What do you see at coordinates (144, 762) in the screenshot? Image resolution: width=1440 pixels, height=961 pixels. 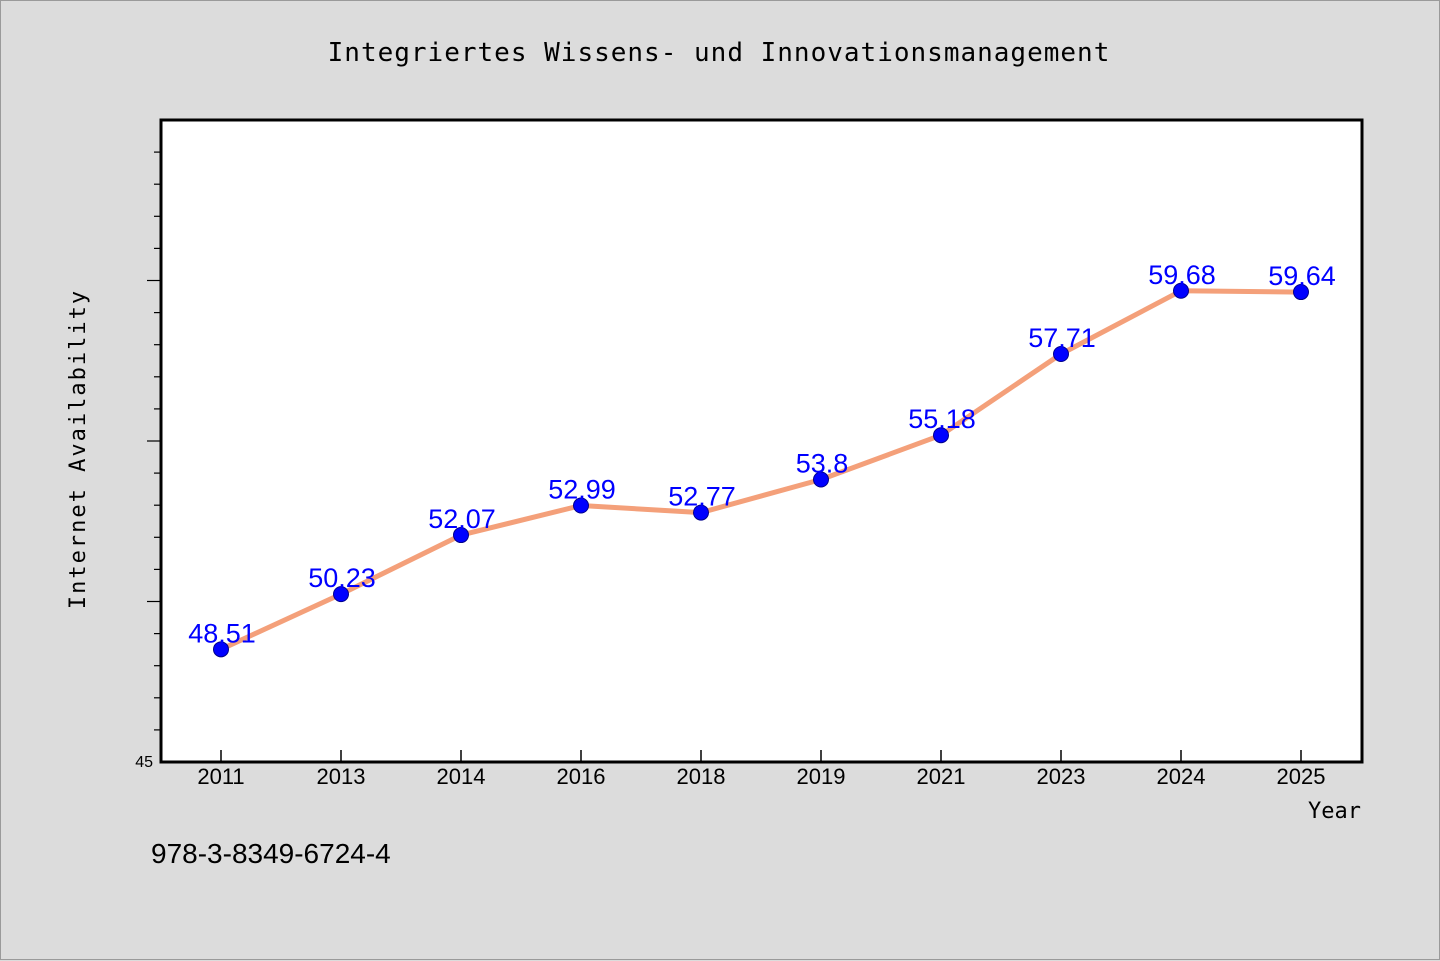 I see `y-tick-label: 45` at bounding box center [144, 762].